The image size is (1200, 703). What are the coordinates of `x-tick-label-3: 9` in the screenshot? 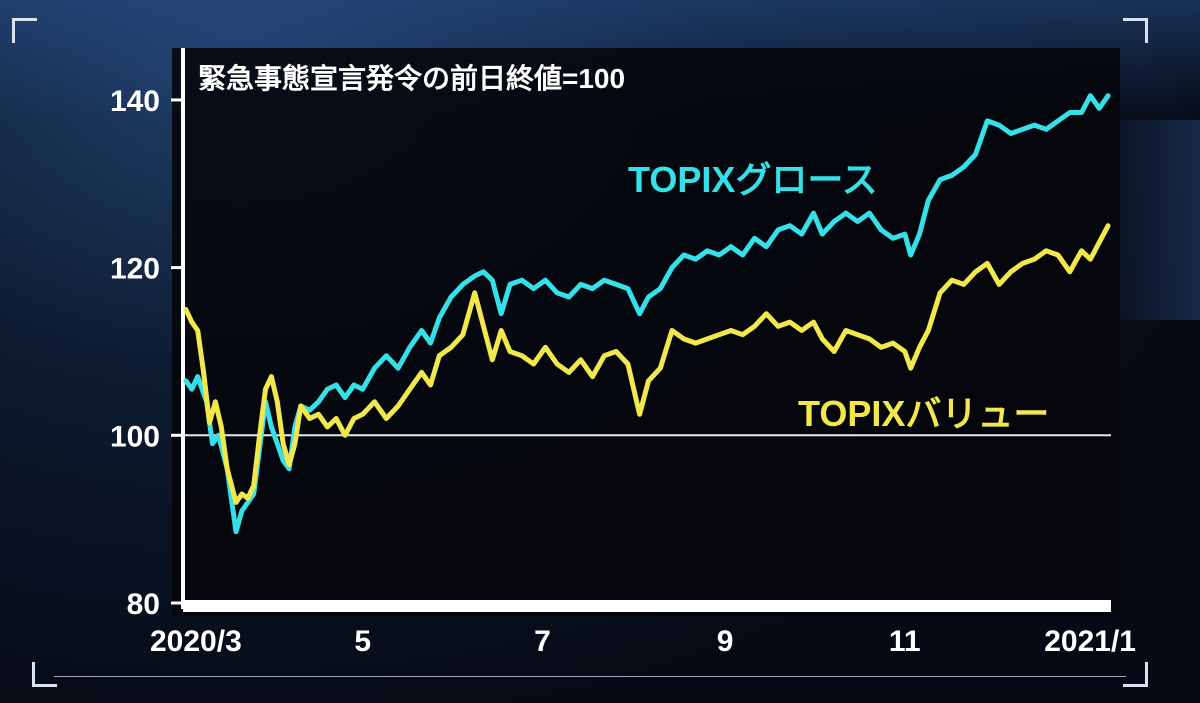 It's located at (725, 641).